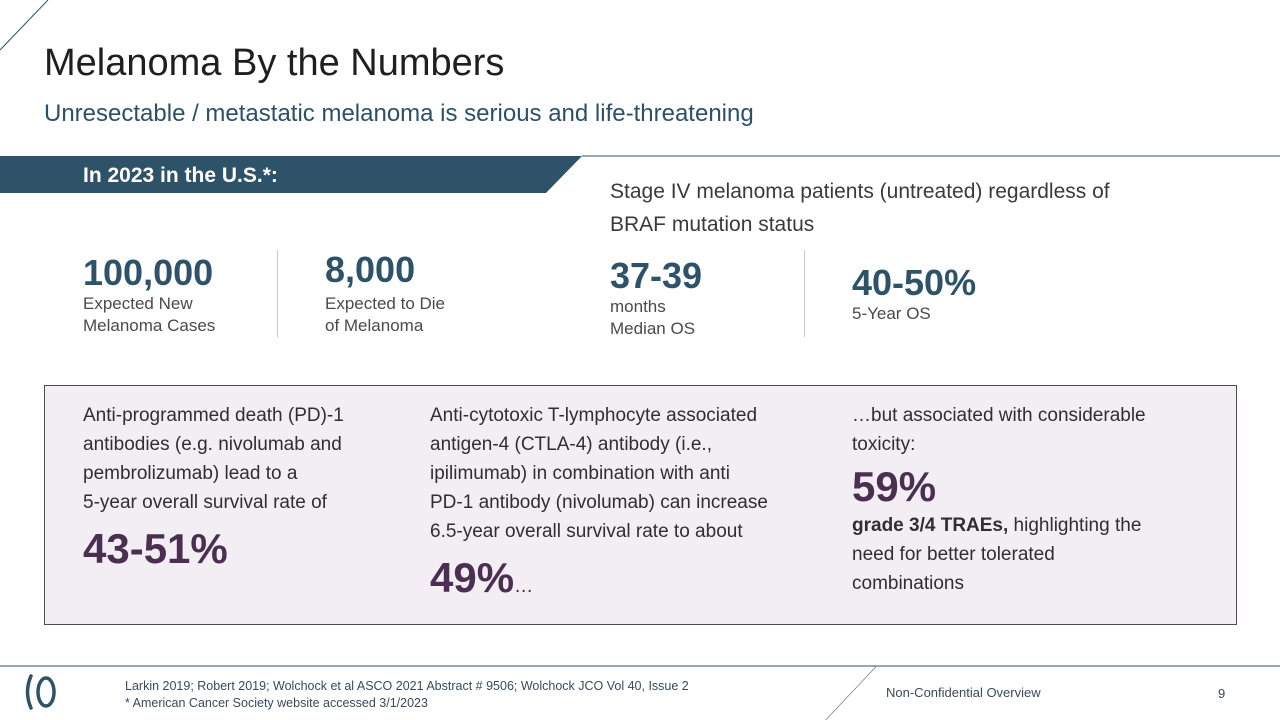 Image resolution: width=1280 pixels, height=720 pixels. What do you see at coordinates (190, 473) in the screenshot?
I see `col-line: pembrolizumab) lead to a` at bounding box center [190, 473].